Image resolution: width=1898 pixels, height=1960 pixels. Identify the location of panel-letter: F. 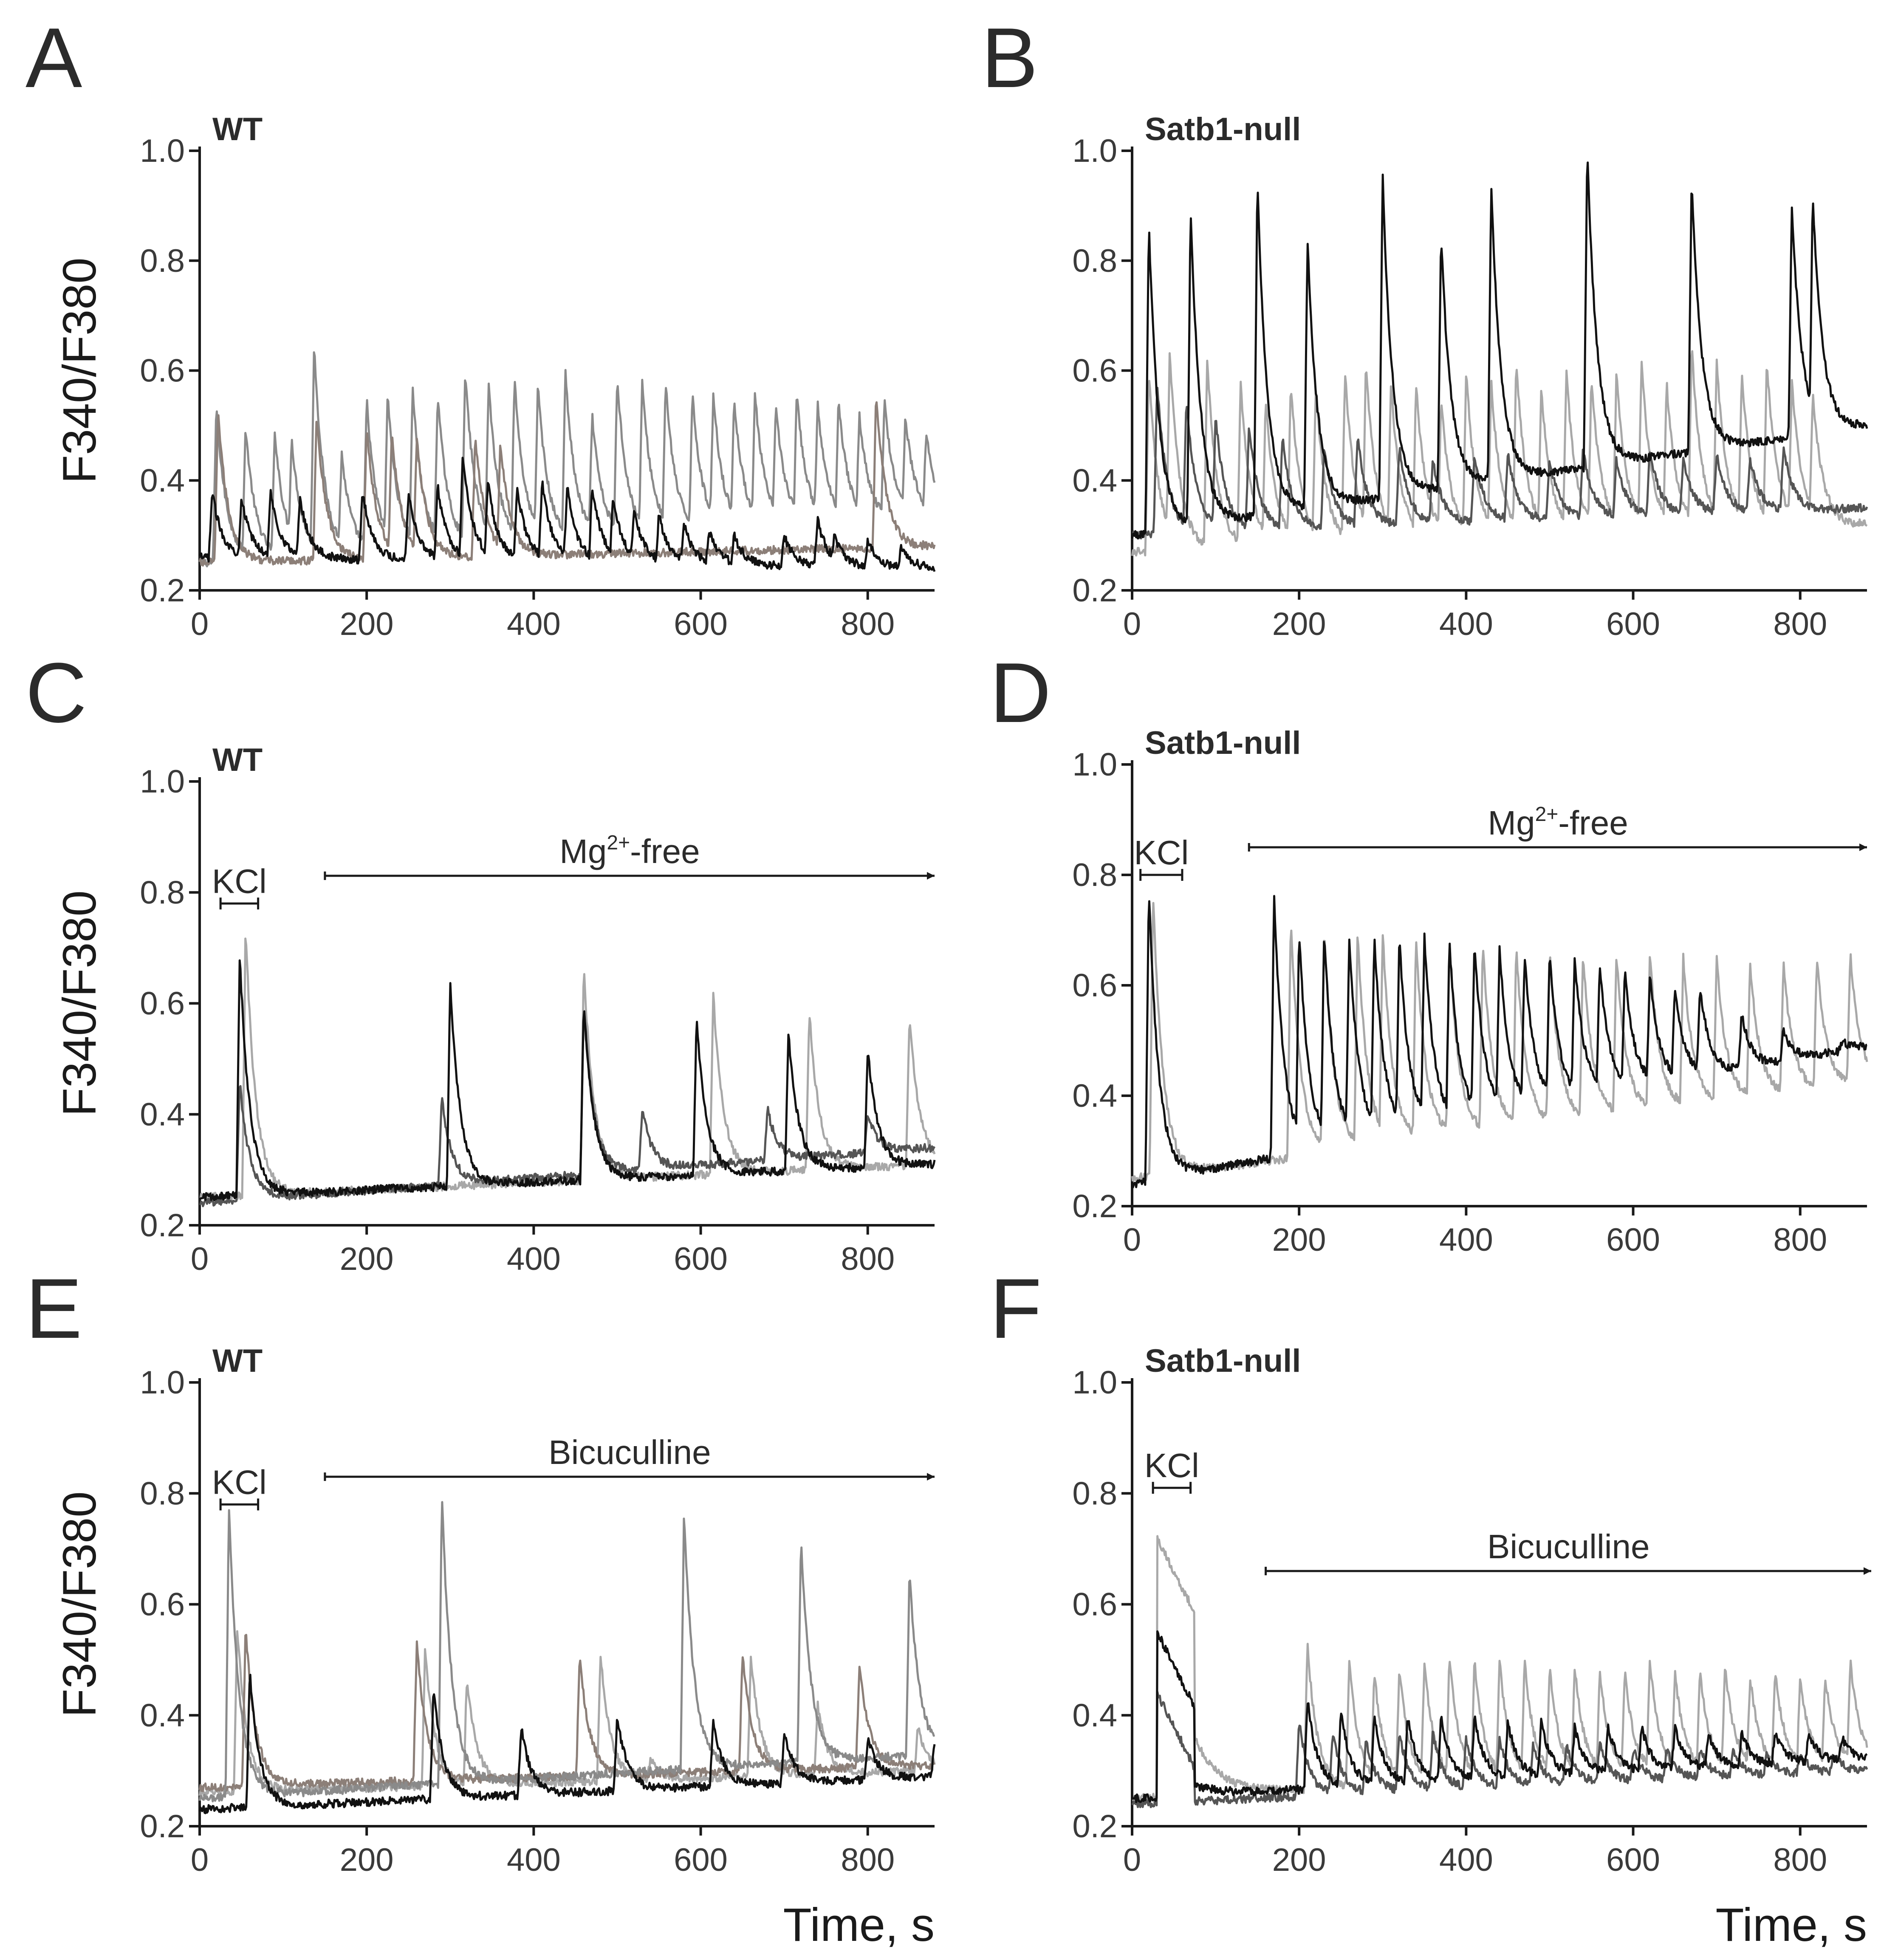
(1016, 1308).